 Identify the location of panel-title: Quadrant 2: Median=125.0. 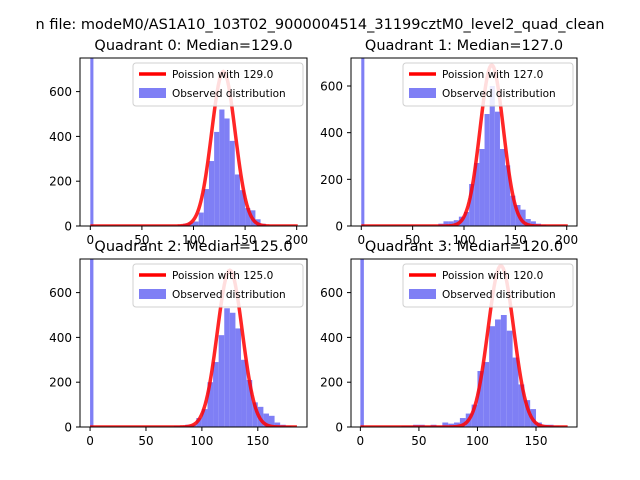
(193, 247).